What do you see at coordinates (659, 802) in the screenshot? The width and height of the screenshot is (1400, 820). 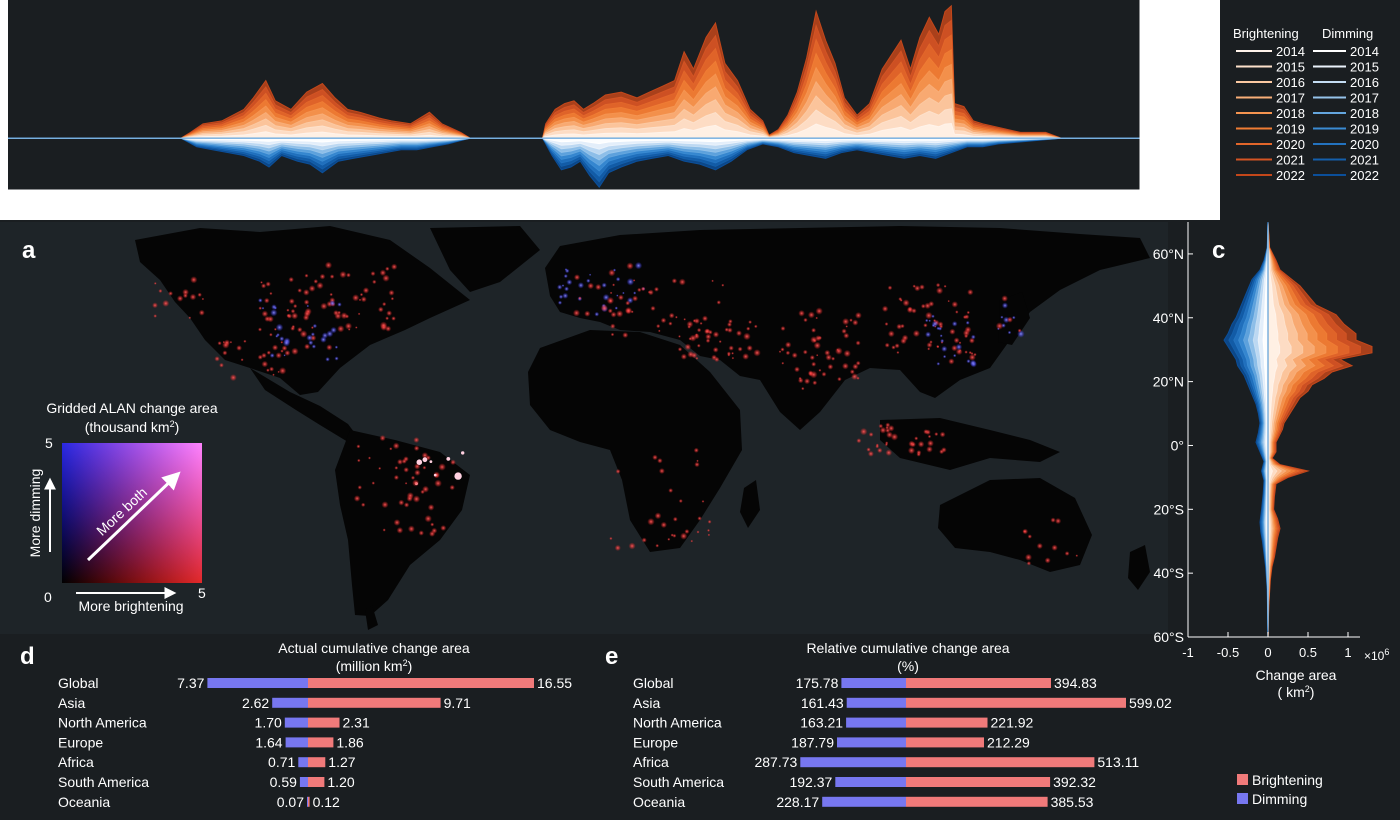 I see `panel-e-category-label: Oceania` at bounding box center [659, 802].